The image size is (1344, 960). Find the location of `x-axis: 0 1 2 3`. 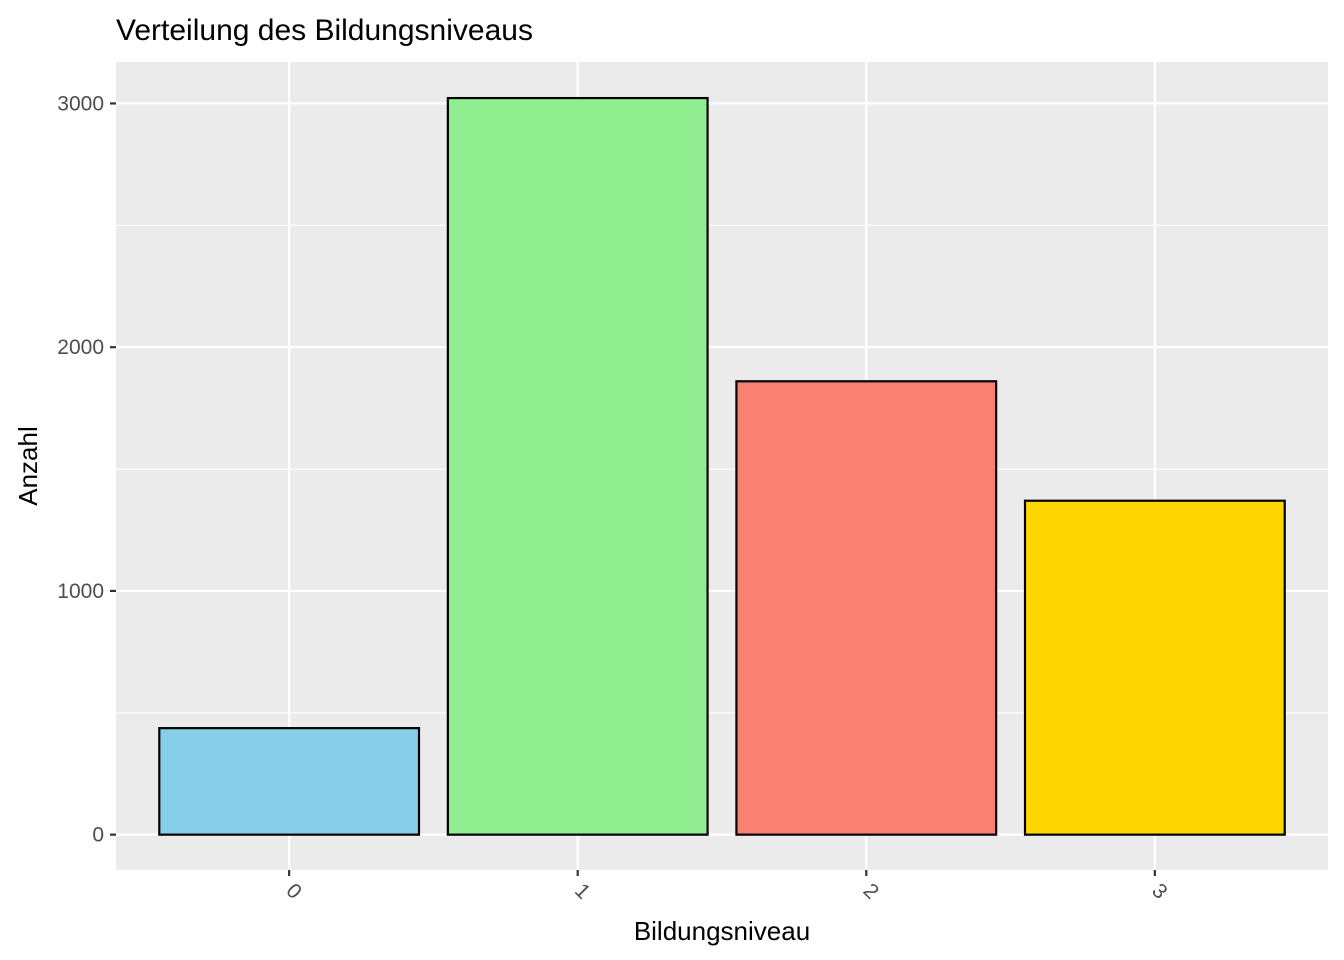

x-axis: 0 1 2 3 is located at coordinates (726, 887).